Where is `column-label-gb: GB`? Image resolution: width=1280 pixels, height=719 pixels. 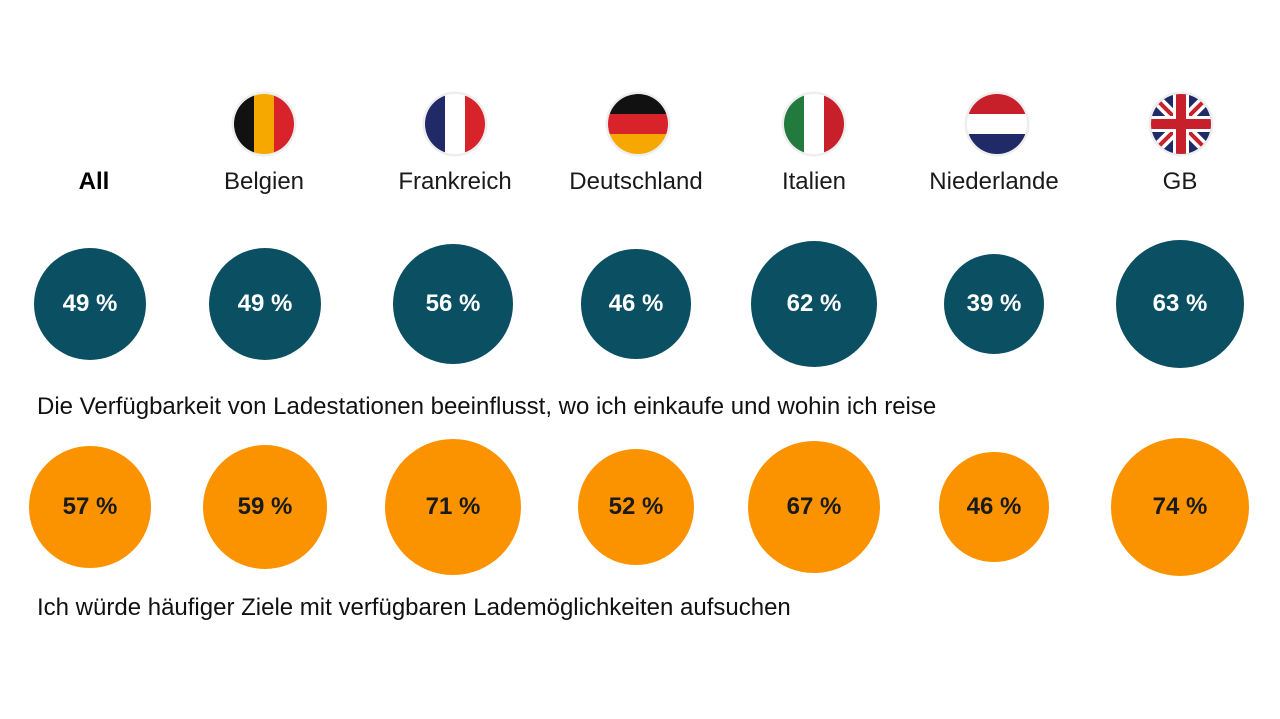 column-label-gb: GB is located at coordinates (1180, 181).